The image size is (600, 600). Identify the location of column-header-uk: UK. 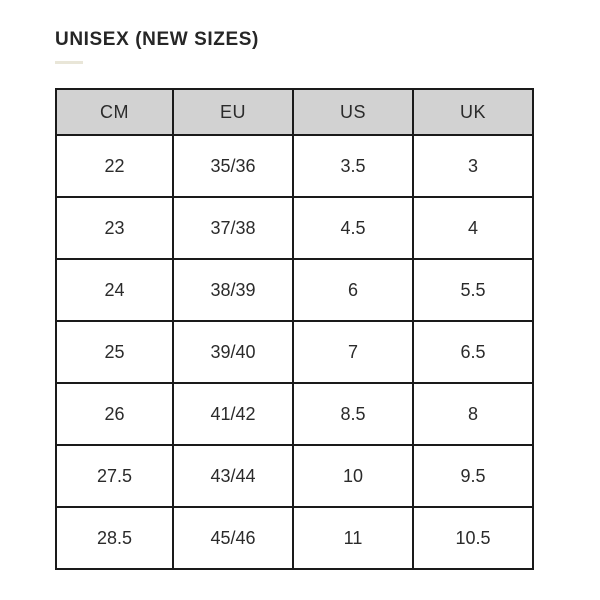
(473, 112).